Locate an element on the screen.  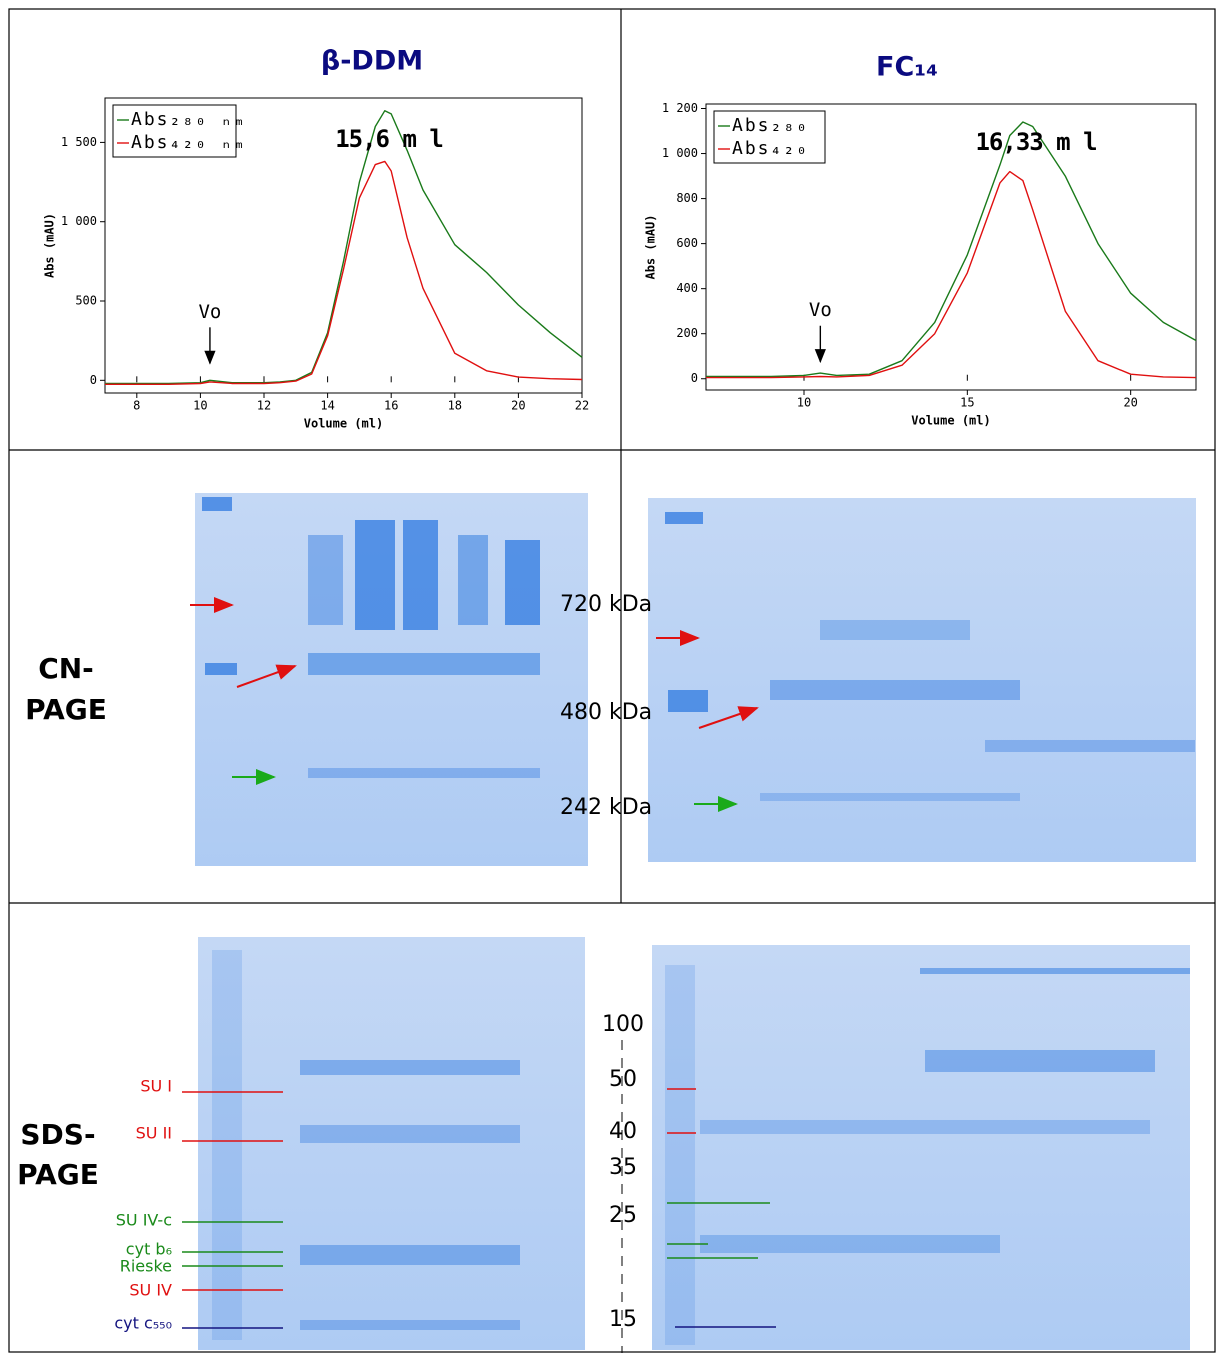
sds-marker-label: 100 is located at coordinates (623, 1024).